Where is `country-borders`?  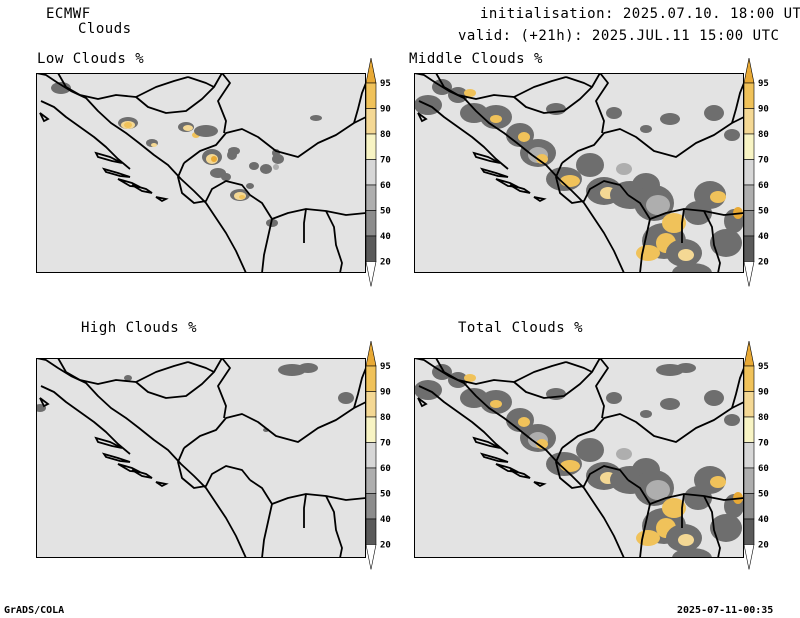
country-borders is located at coordinates (579, 173).